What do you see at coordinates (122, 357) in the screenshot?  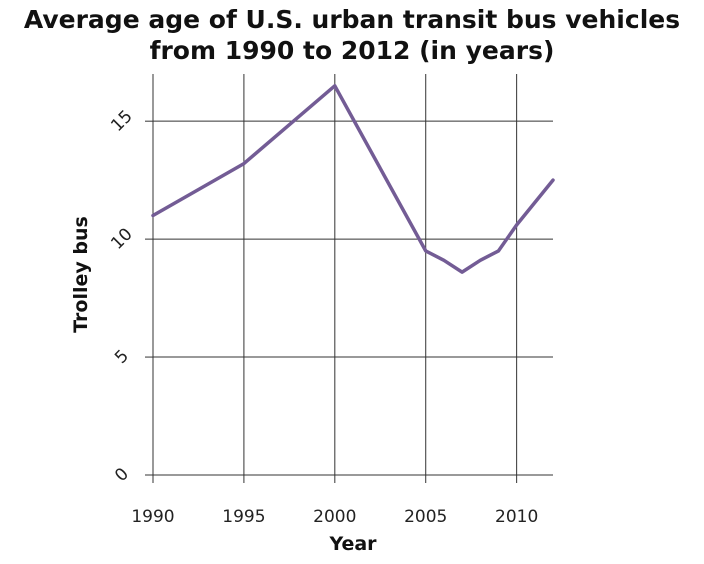 I see `y-tick-label: 5` at bounding box center [122, 357].